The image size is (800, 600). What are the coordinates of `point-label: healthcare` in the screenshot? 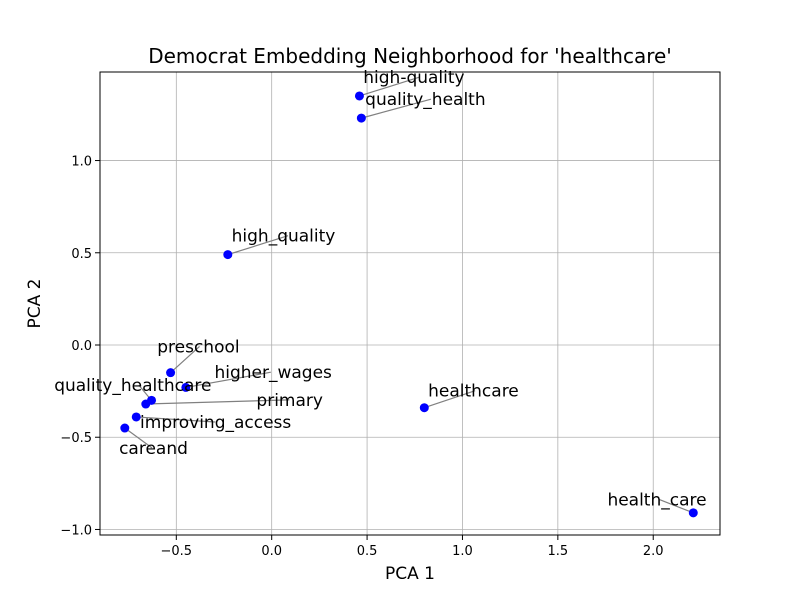 It's located at (473, 392).